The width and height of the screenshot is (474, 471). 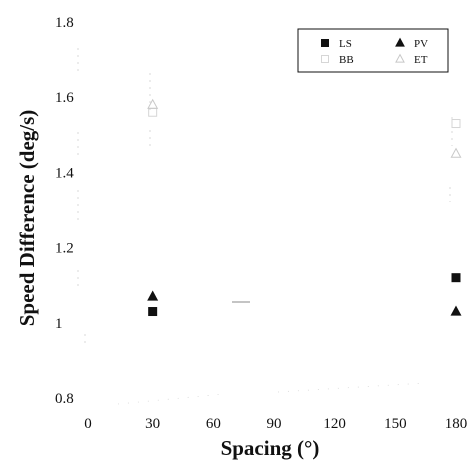 I want to click on x-axis-title: Spacing (°), so click(x=270, y=448).